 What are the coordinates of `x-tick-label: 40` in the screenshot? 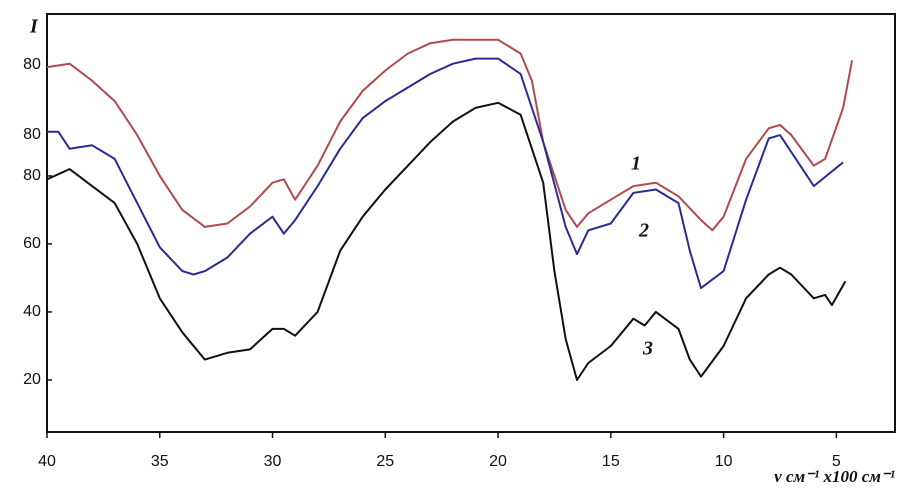 It's located at (47, 461).